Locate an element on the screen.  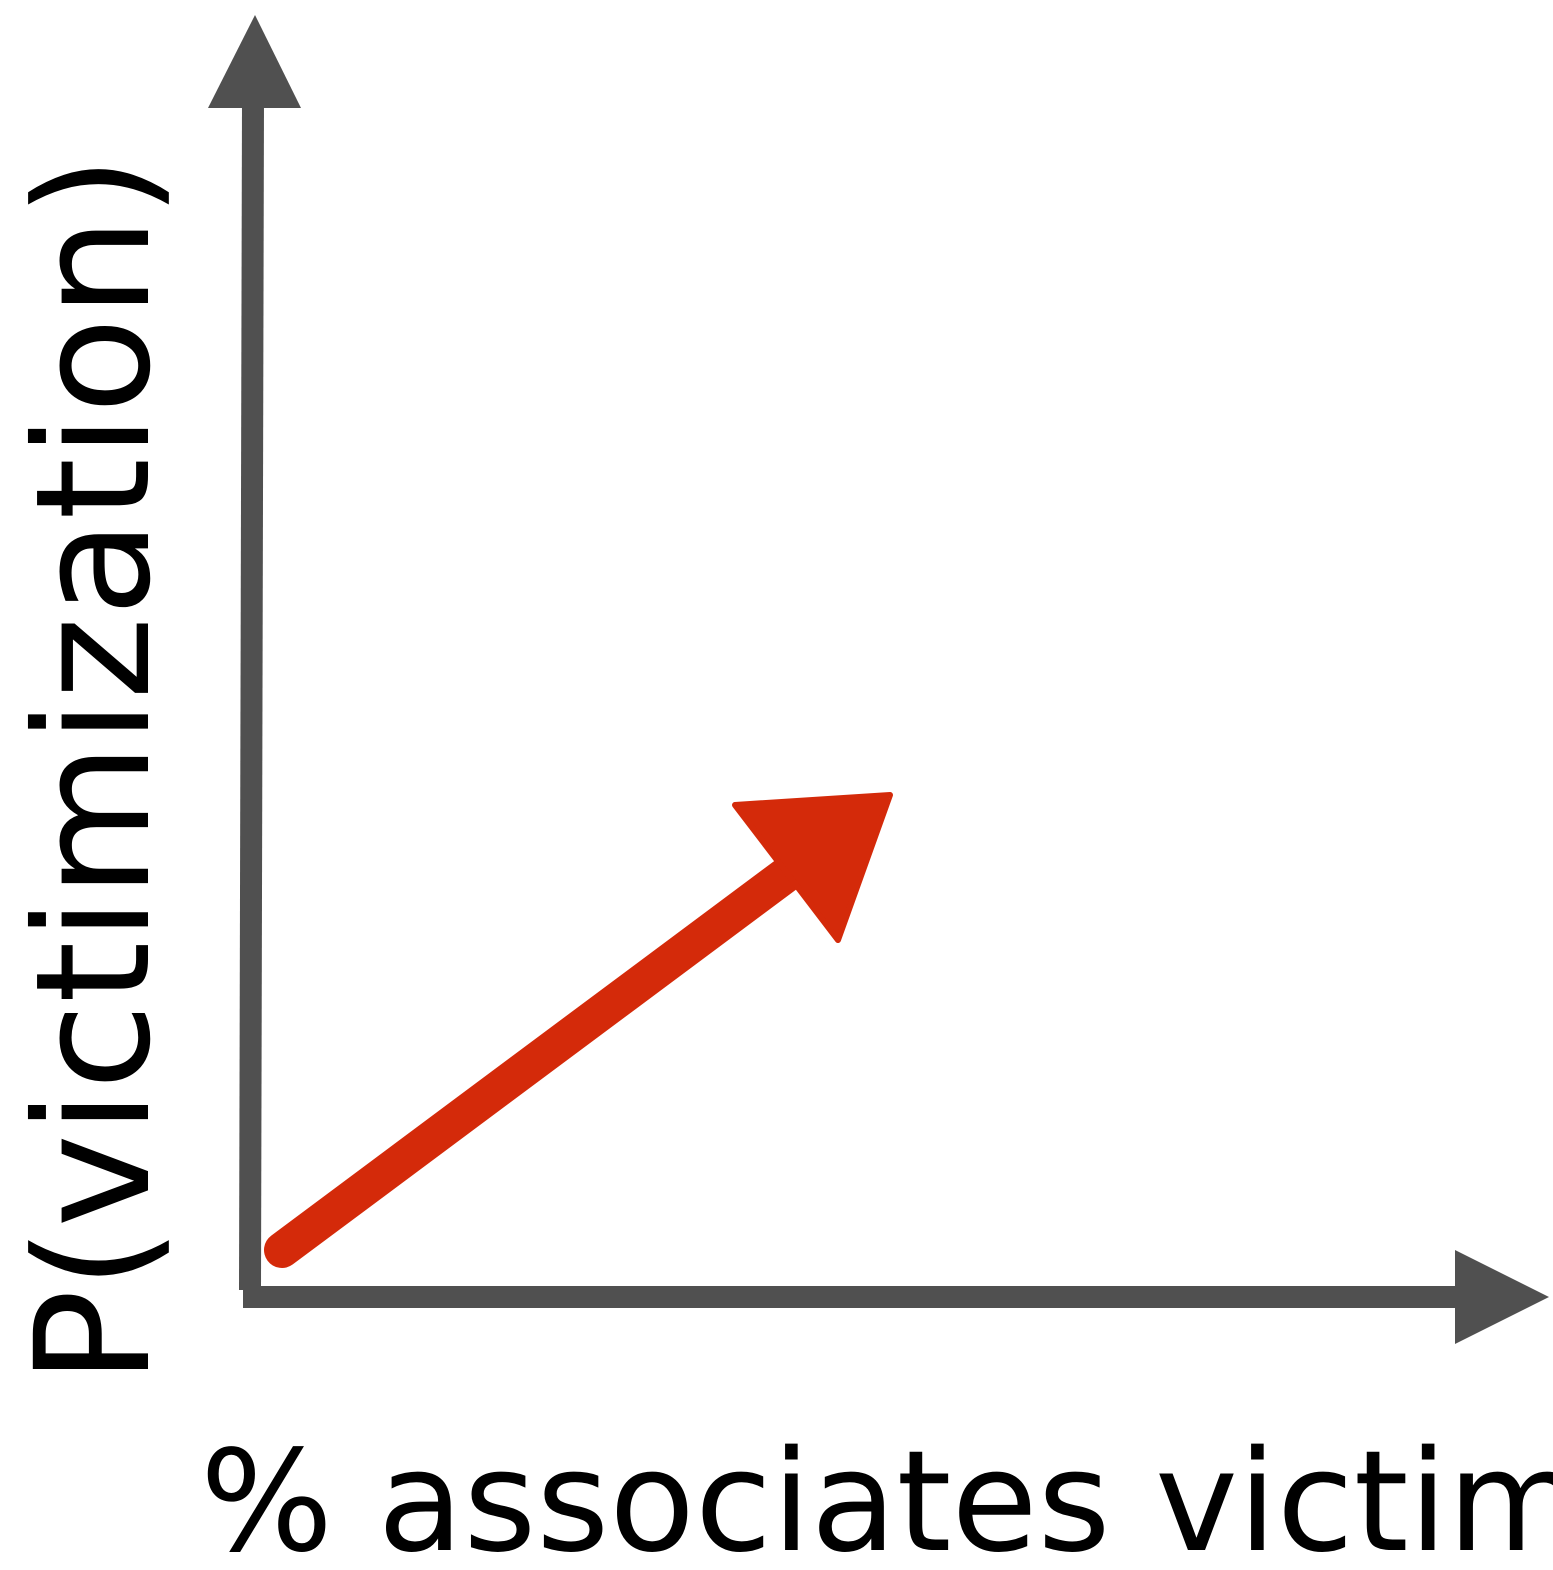
trend-arrow-head is located at coordinates (812, 867).